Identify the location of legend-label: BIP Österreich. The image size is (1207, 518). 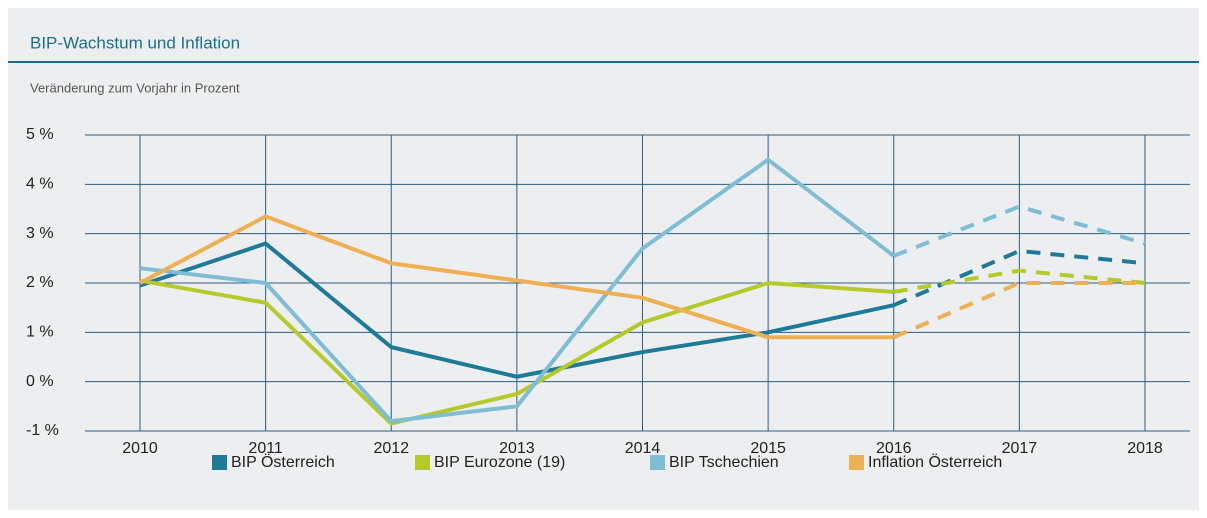
(283, 462).